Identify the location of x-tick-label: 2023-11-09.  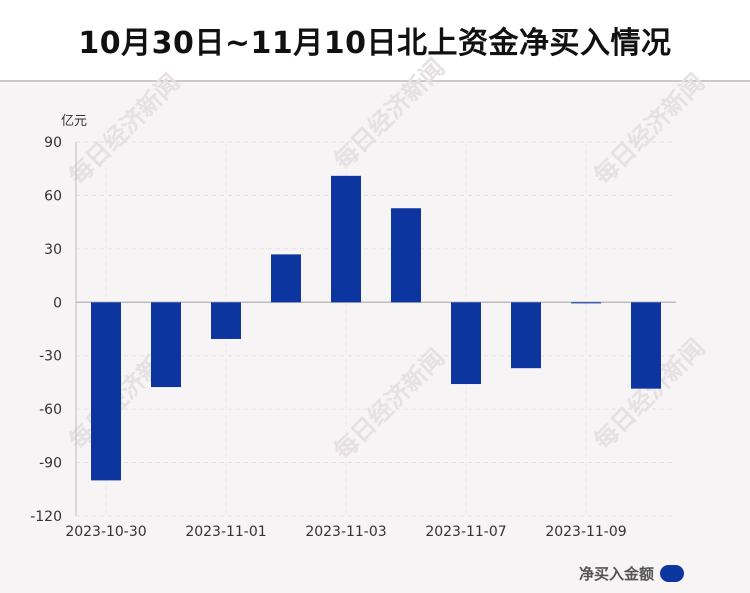
(585, 532).